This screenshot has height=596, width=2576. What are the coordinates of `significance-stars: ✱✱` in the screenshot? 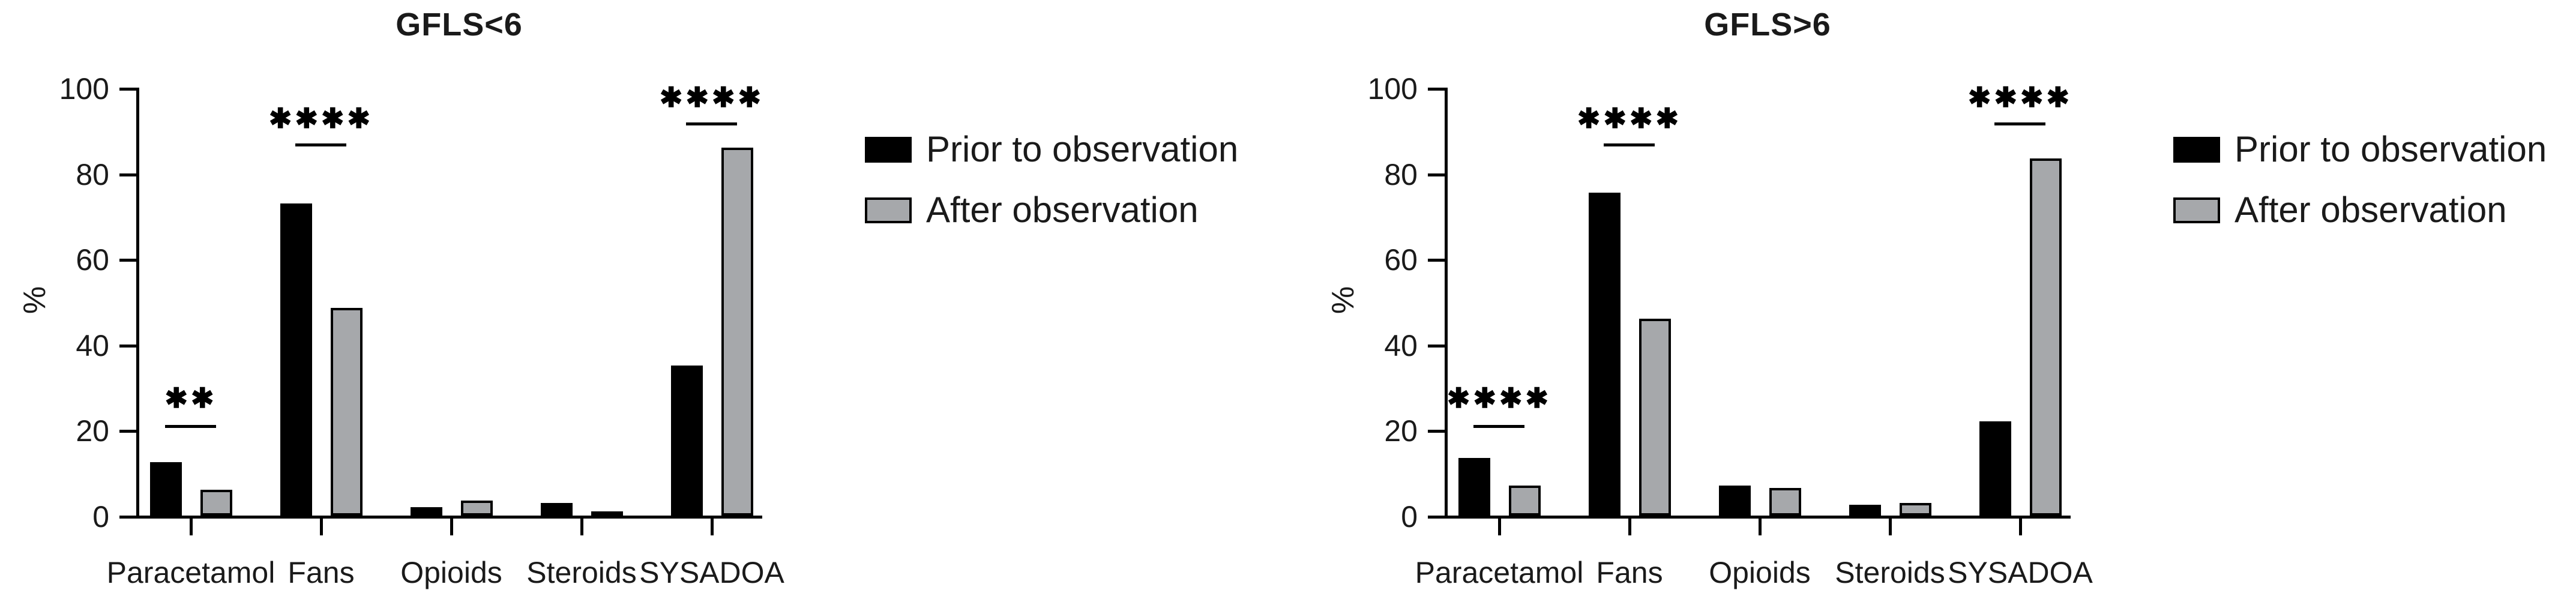 It's located at (190, 398).